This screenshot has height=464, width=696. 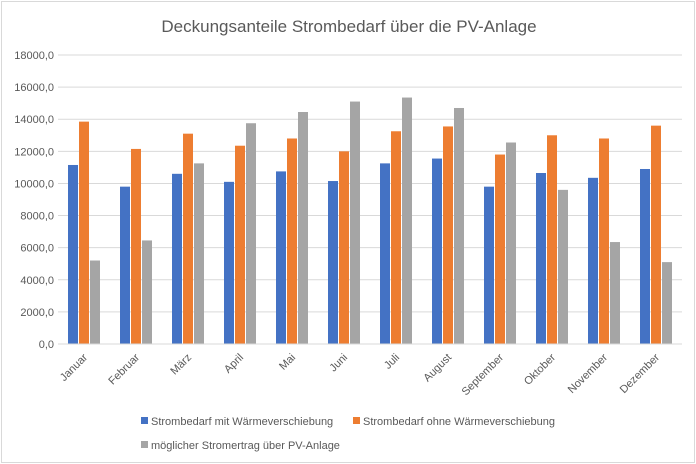 I want to click on y-tick-label: 10000,0, so click(x=34, y=184).